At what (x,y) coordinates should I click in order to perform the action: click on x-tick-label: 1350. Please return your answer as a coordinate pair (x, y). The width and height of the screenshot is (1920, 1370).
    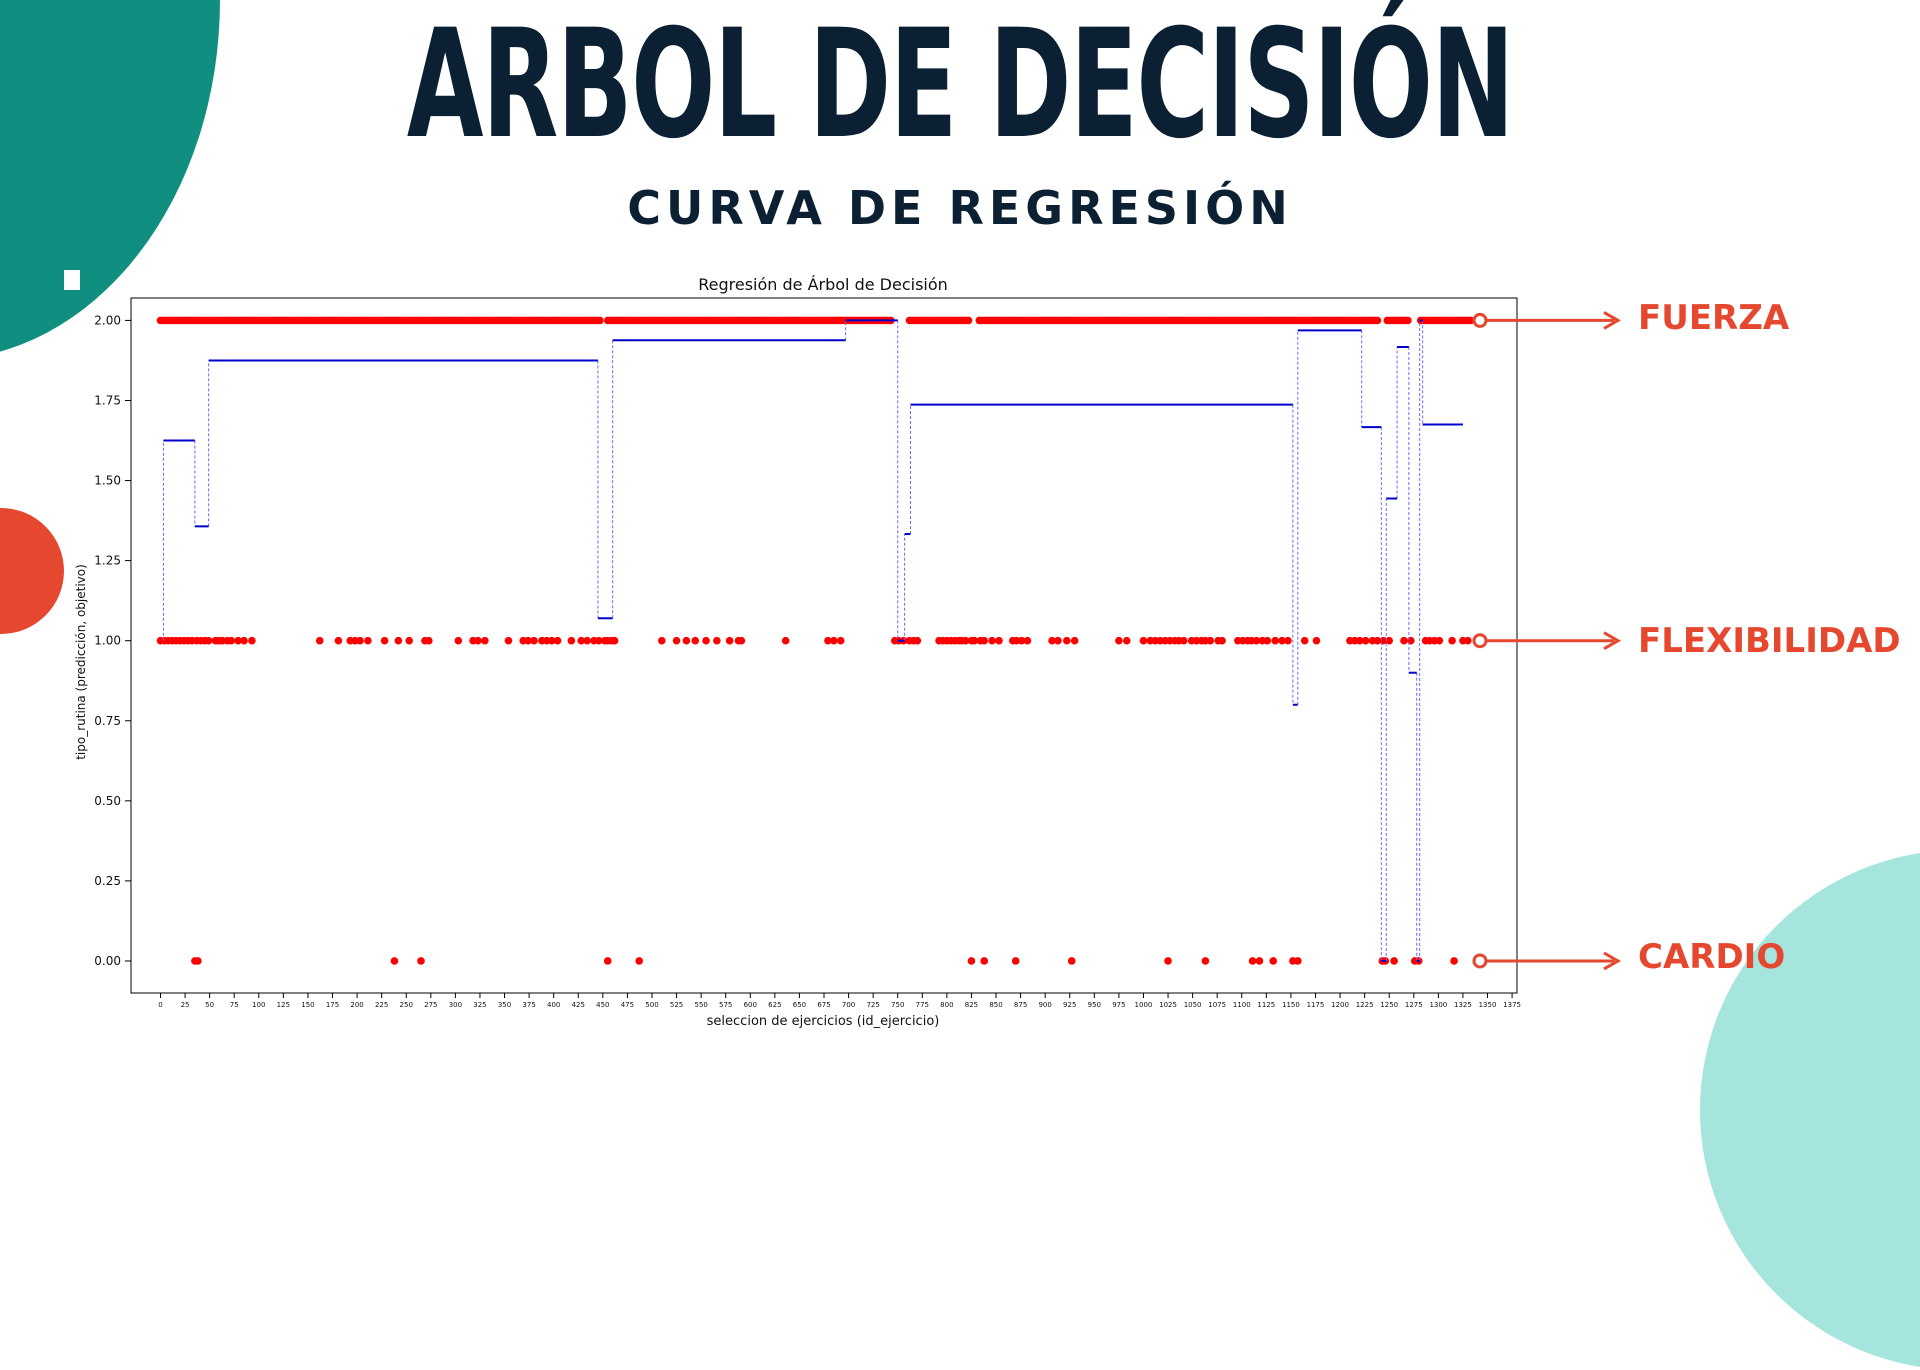
    Looking at the image, I should click on (1488, 1005).